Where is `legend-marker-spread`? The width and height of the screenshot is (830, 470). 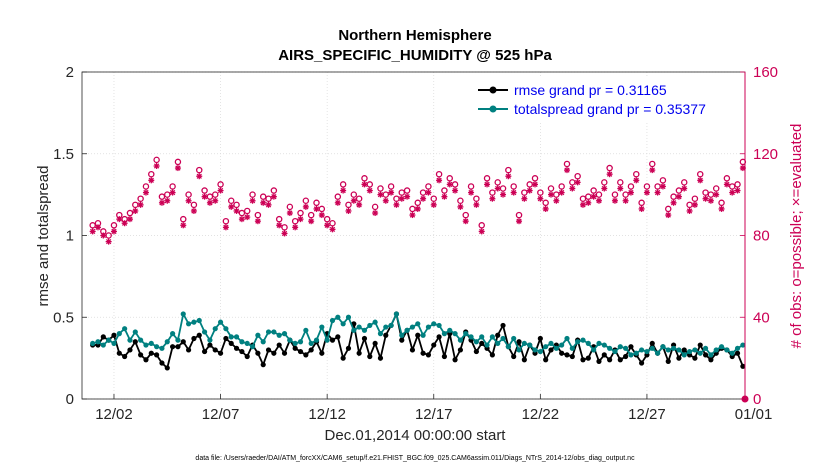
legend-marker-spread is located at coordinates (493, 109).